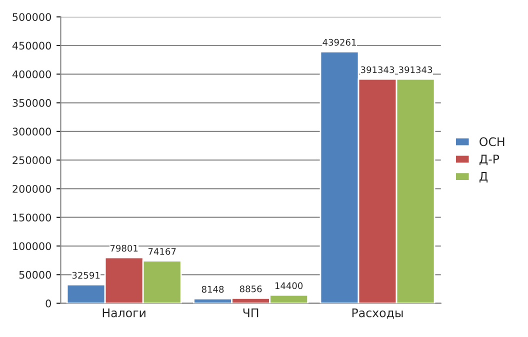  Describe the element at coordinates (213, 289) in the screenshot. I see `data-label: 8148` at that location.